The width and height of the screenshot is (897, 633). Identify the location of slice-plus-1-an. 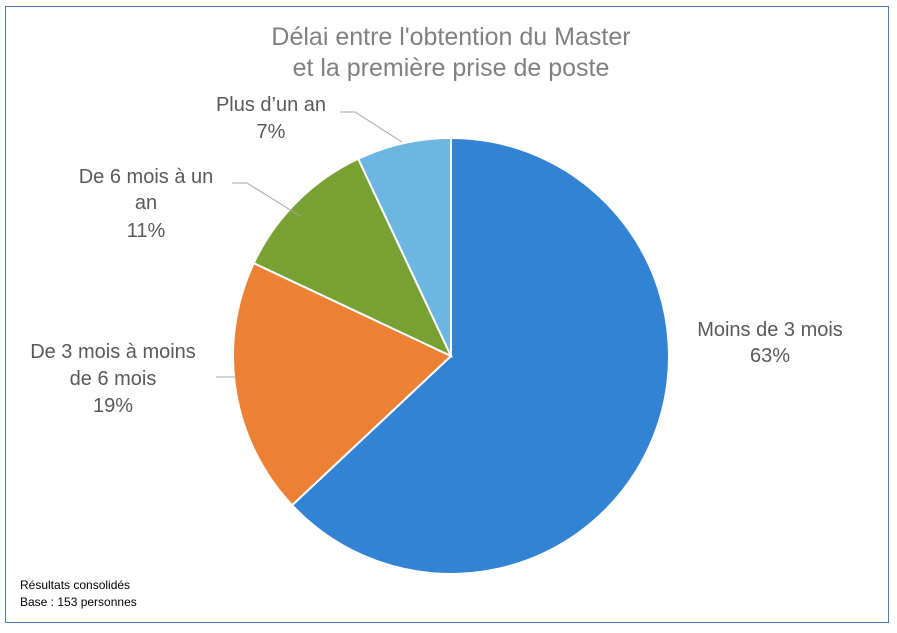
(404, 246).